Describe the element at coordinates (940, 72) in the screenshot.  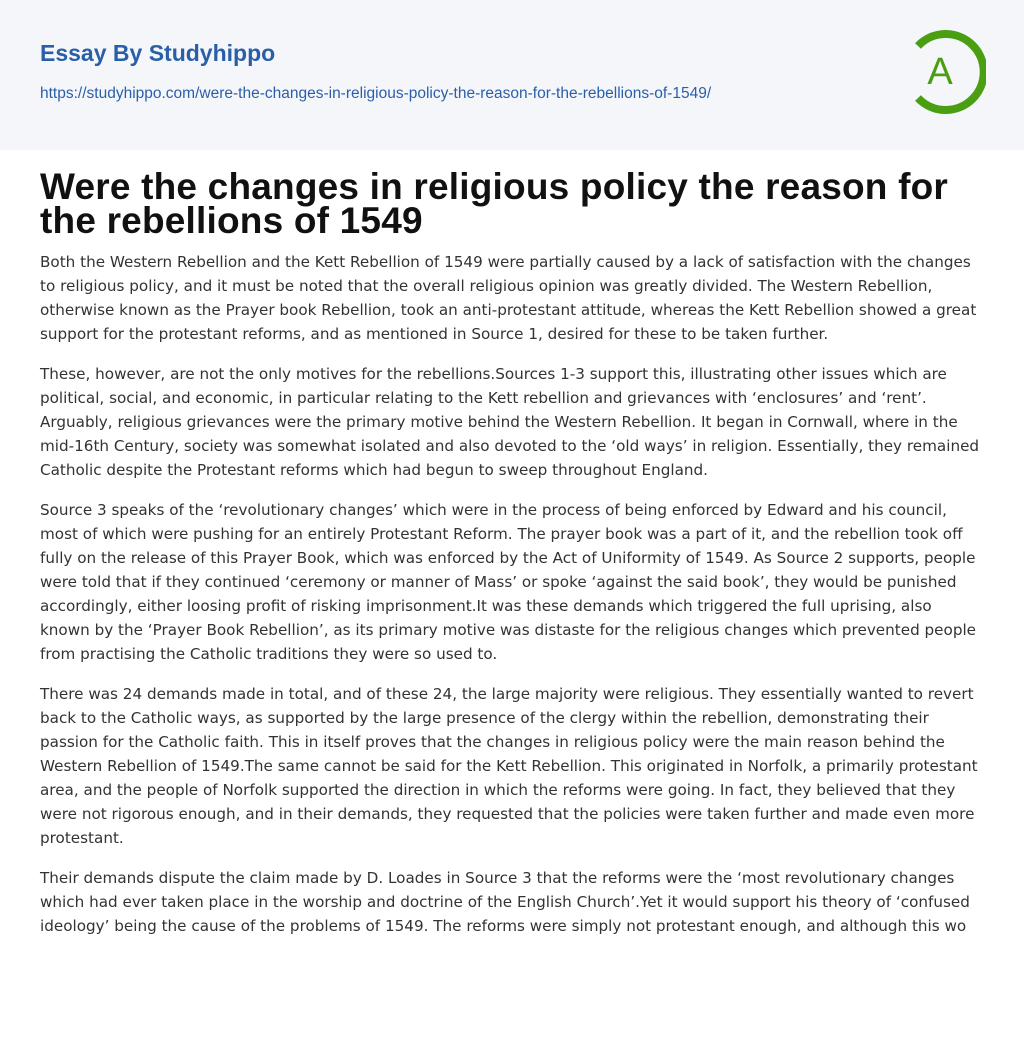
I see `logo-letter: A` at that location.